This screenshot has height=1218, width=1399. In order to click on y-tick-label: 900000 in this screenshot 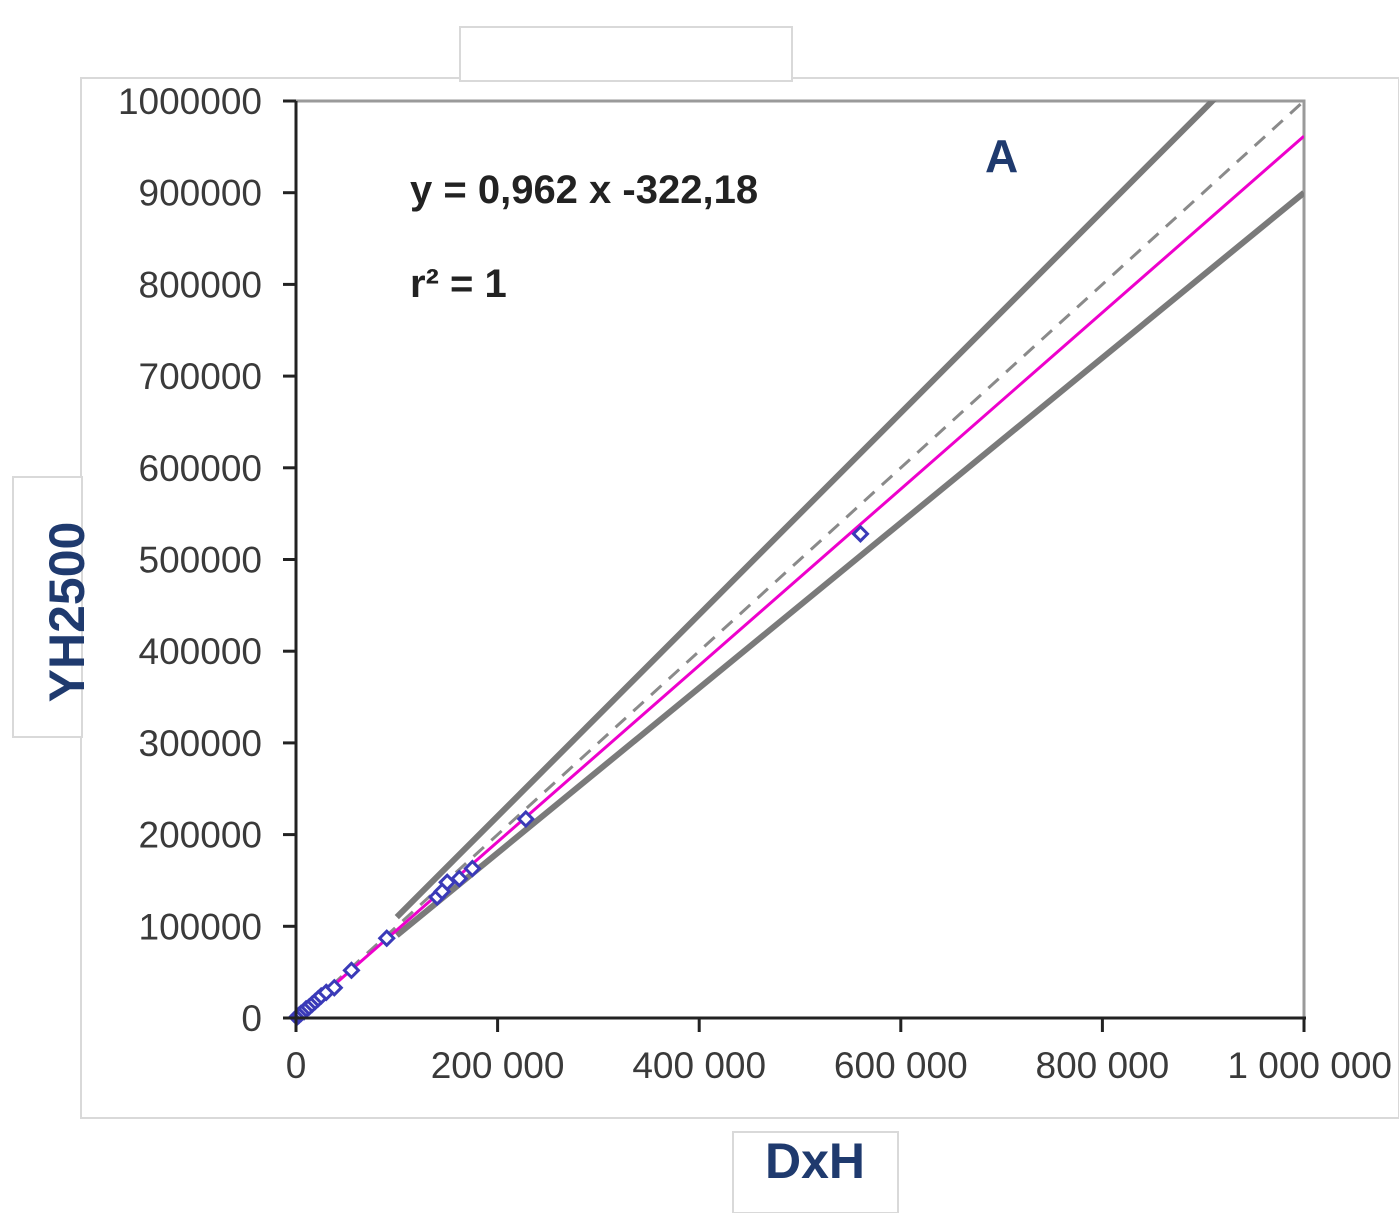, I will do `click(200, 193)`.